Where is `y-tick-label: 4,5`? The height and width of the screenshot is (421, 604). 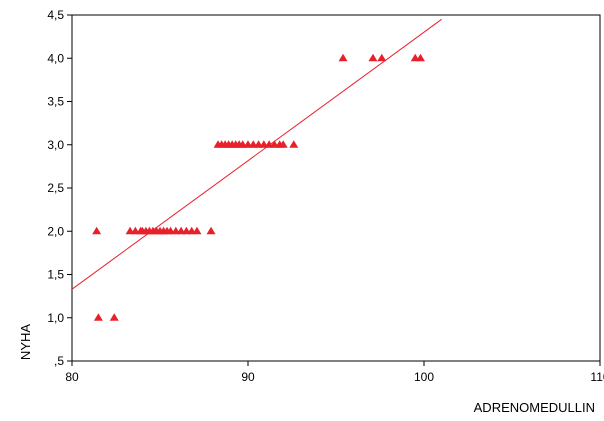
y-tick-label: 4,5 is located at coordinates (55, 15).